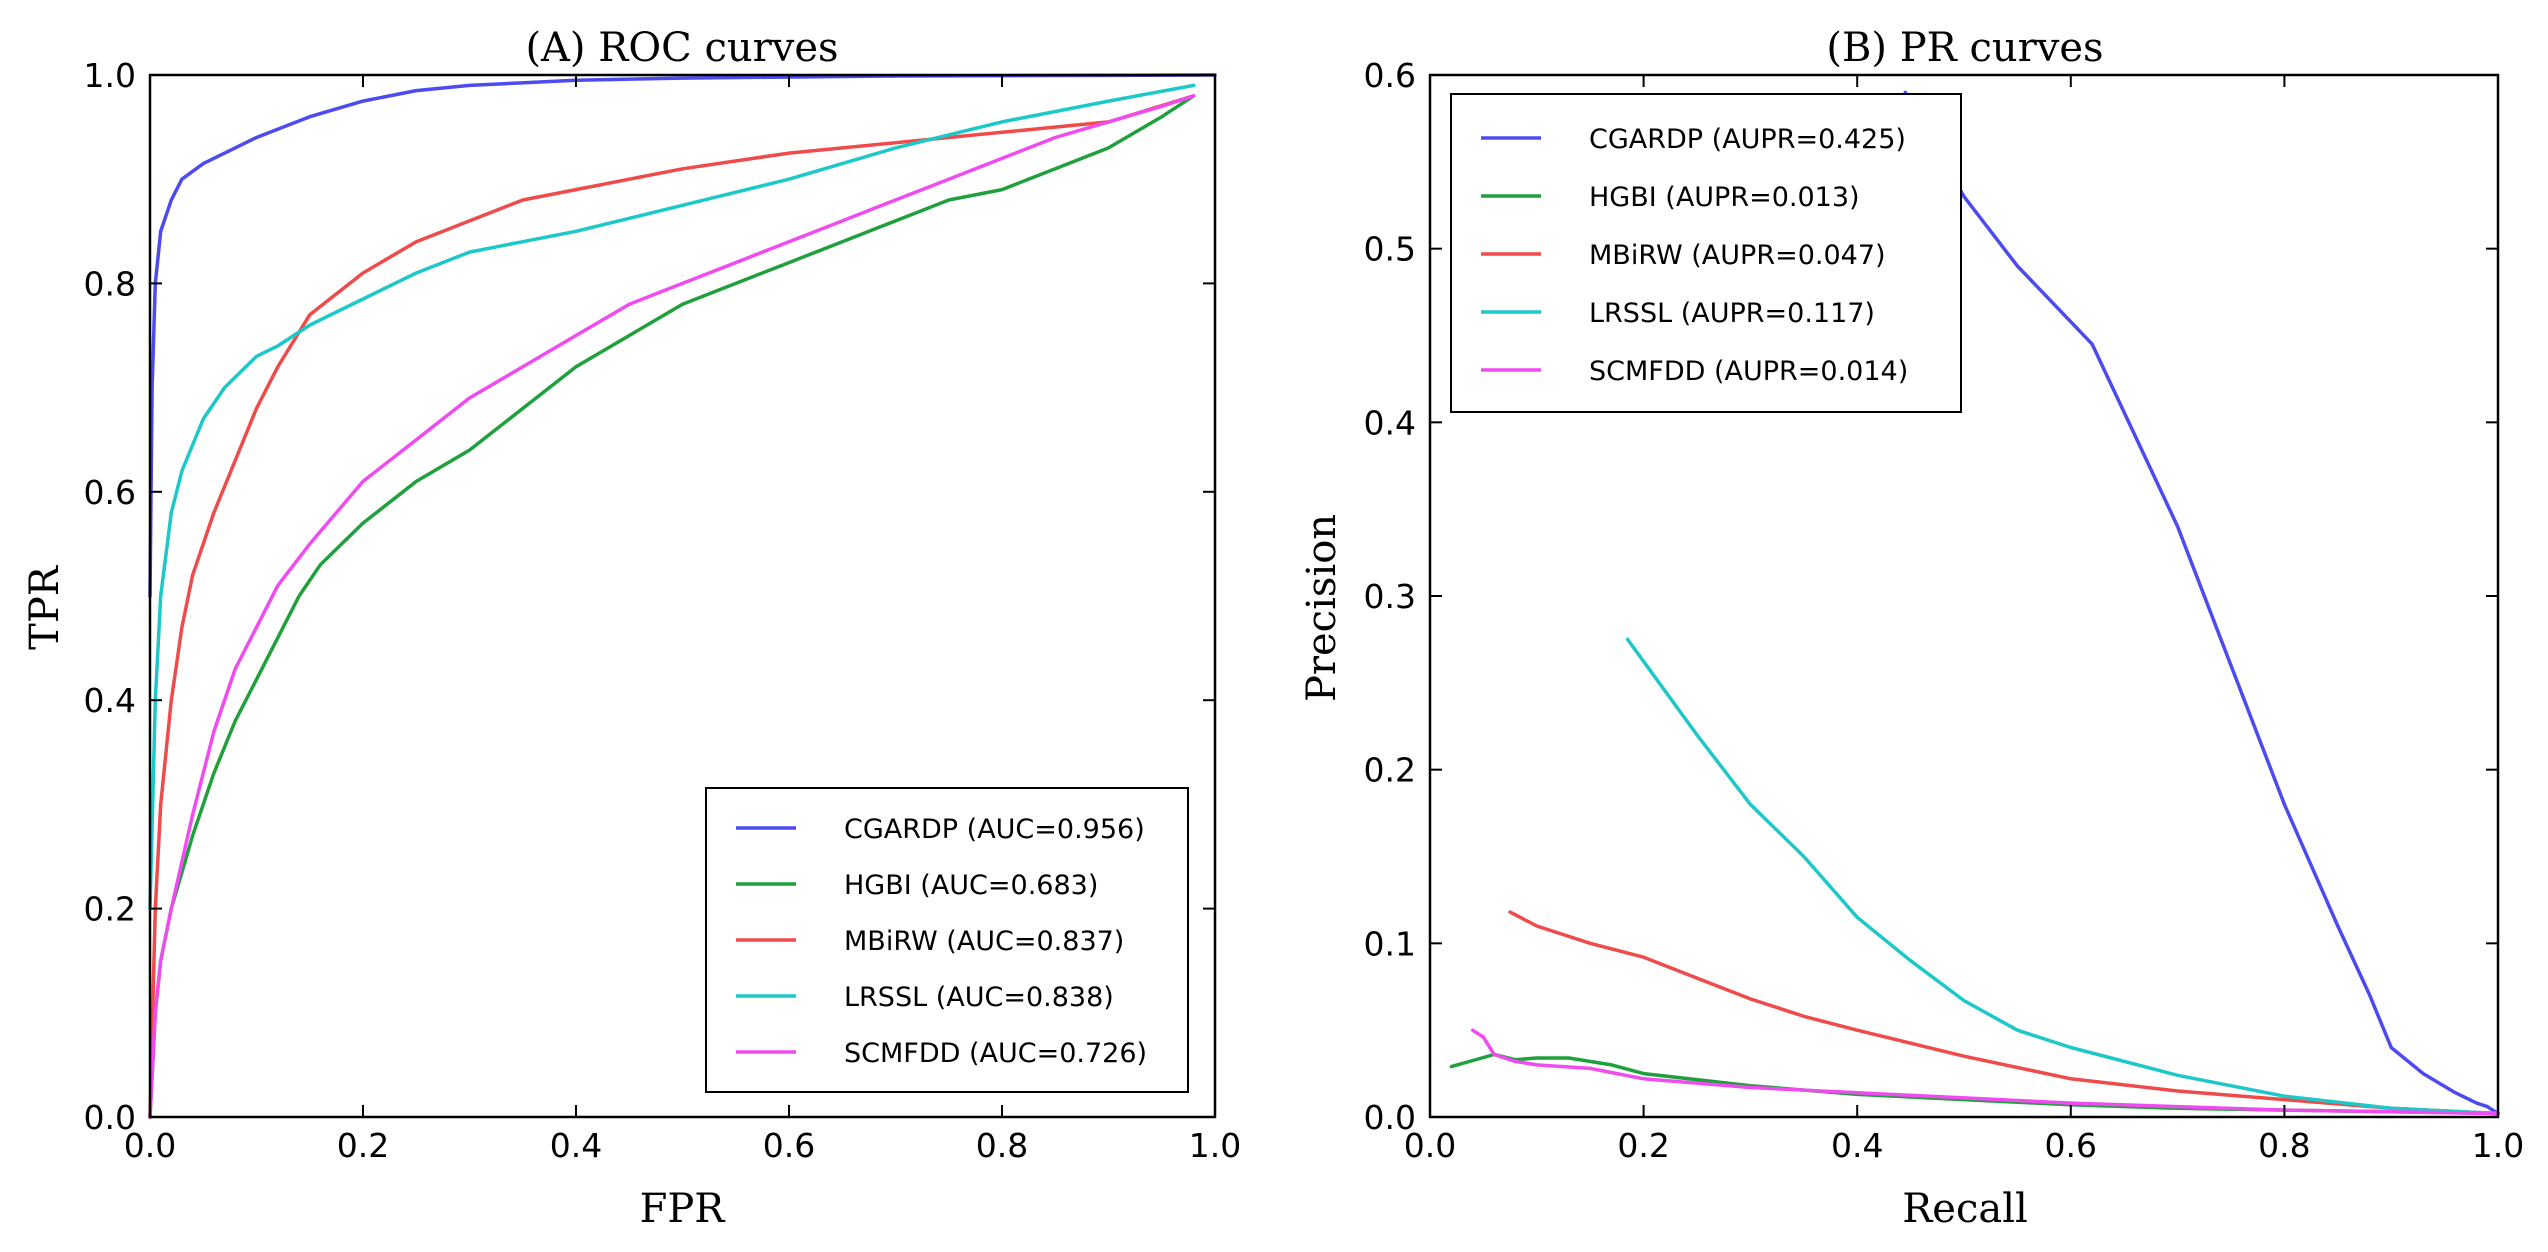 The height and width of the screenshot is (1252, 2548). What do you see at coordinates (2498, 1145) in the screenshot?
I see `pr-x-tick-label: 1.0` at bounding box center [2498, 1145].